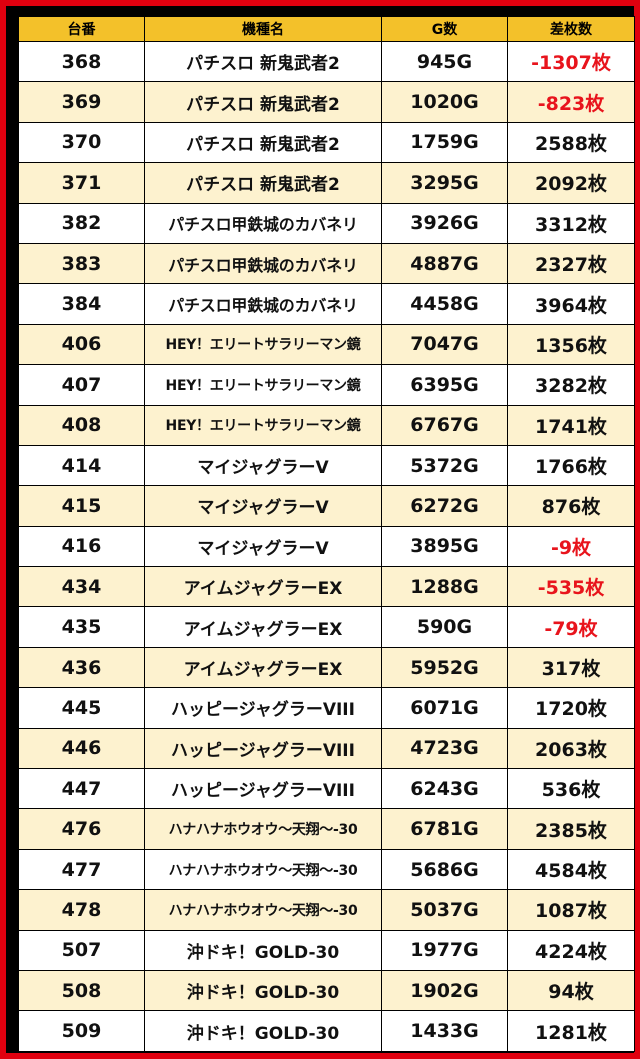 The height and width of the screenshot is (1059, 640). I want to click on table-row: 509 沖ドキ！GOLD-30 1433G 1281枚, so click(326, 1031).